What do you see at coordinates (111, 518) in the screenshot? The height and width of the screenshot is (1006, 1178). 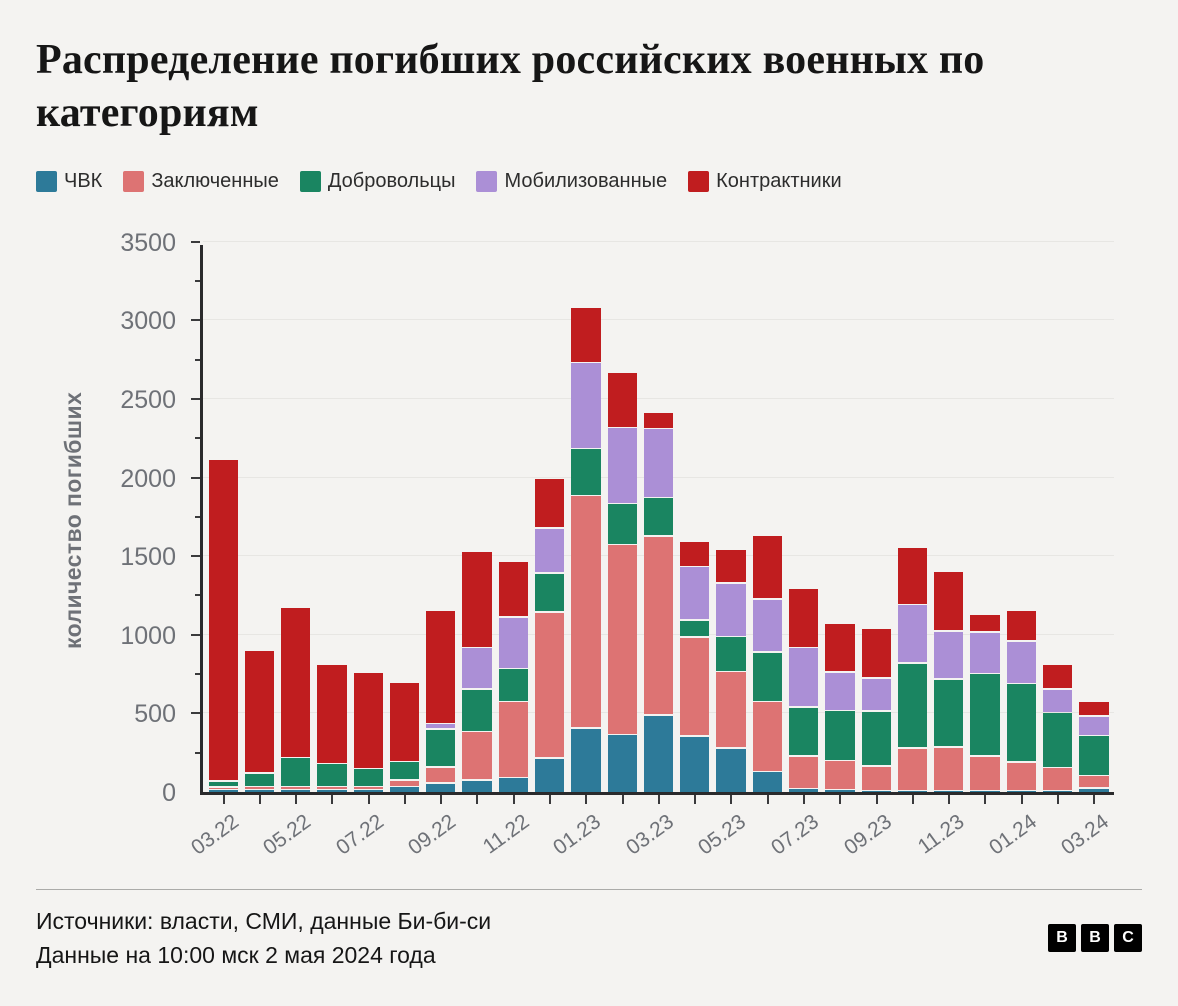 I see `y-axis-tick-labels: 0 500 1000 1500 2000 2500 3000 3500` at bounding box center [111, 518].